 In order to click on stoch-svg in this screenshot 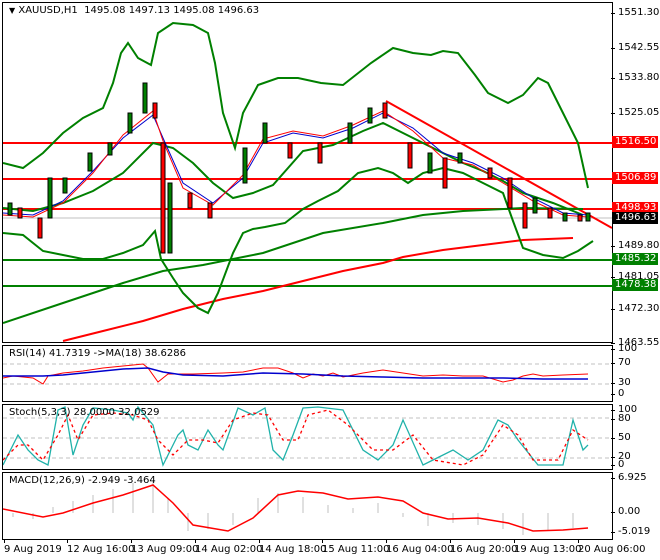, I will do `click(307, 436)`.